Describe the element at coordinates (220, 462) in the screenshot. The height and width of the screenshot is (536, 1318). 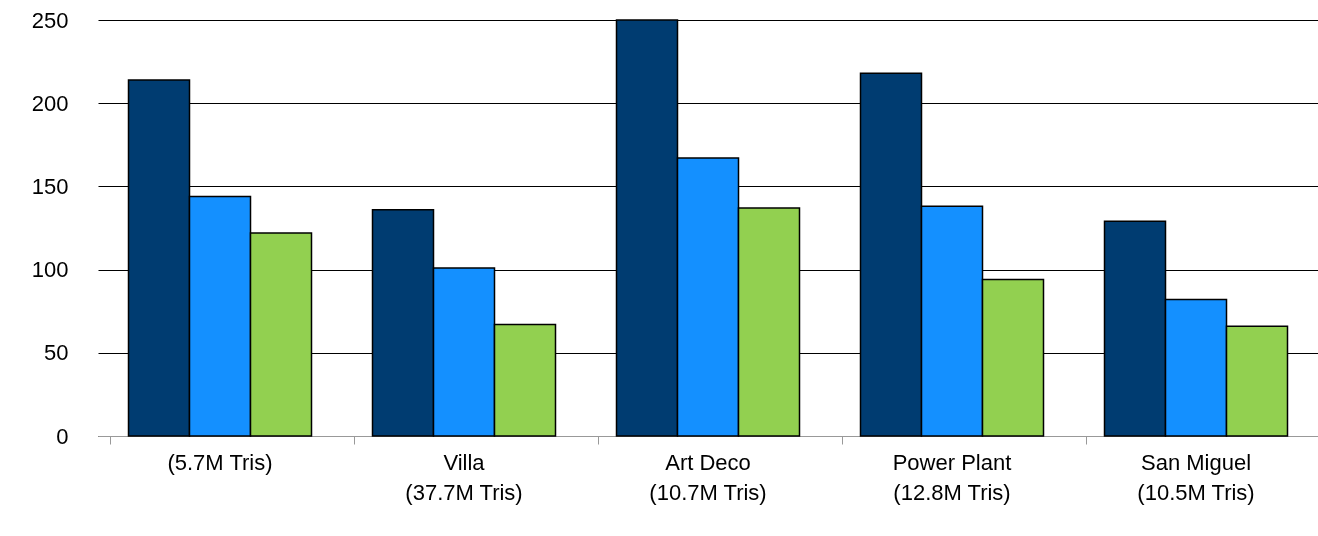
I see `x-tick-label: (5.7M Tris)` at that location.